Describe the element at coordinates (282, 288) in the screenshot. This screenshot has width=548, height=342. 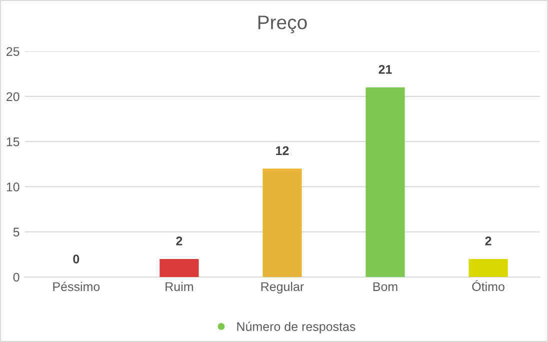
I see `x-tick-label: Regular` at that location.